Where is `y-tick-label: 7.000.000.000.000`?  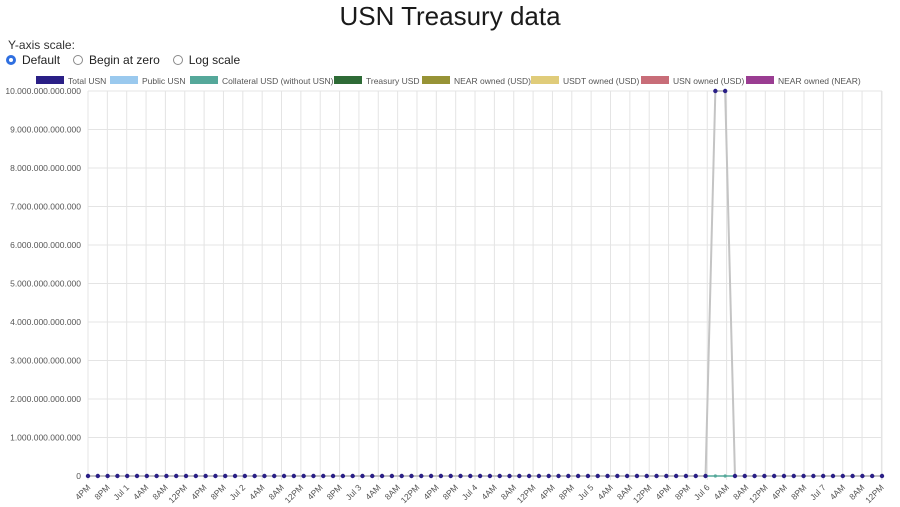
y-tick-label: 7.000.000.000.000 is located at coordinates (45, 207).